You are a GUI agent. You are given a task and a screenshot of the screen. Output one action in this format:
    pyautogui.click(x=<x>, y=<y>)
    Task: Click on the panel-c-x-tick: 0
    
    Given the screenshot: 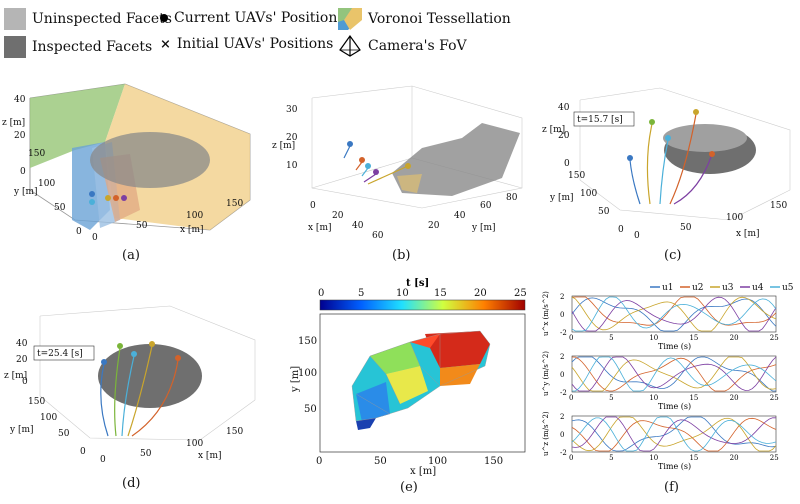 What is the action you would take?
    pyautogui.click(x=637, y=236)
    